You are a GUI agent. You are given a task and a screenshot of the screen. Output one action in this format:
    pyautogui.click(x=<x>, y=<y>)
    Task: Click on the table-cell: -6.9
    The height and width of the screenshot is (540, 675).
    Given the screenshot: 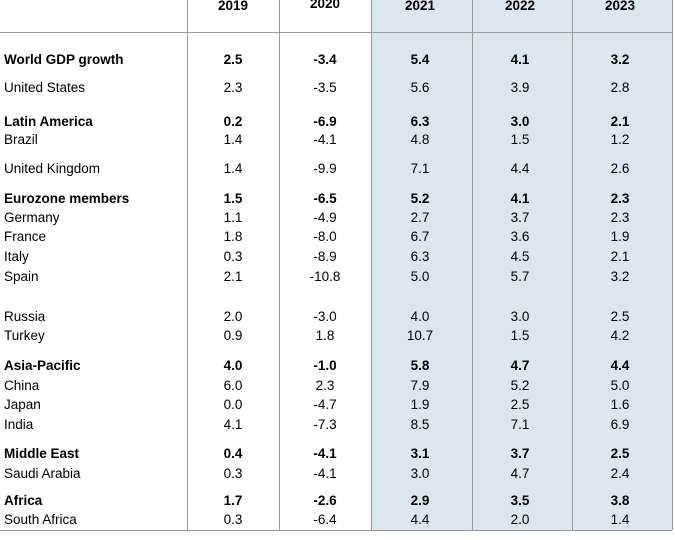 What is the action you would take?
    pyautogui.click(x=325, y=121)
    